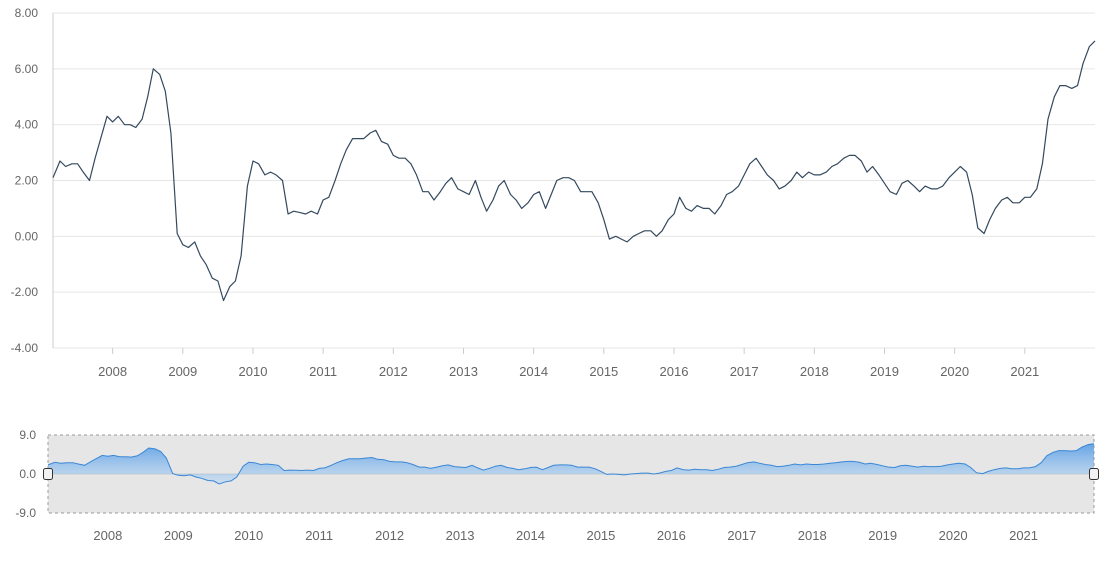  I want to click on navigator-series-line, so click(571, 464).